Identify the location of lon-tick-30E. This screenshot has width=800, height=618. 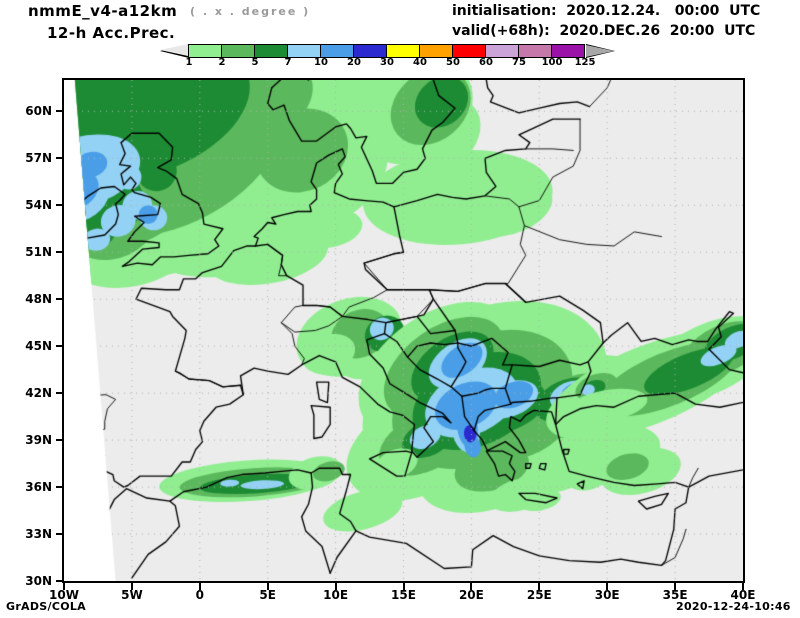
(607, 586).